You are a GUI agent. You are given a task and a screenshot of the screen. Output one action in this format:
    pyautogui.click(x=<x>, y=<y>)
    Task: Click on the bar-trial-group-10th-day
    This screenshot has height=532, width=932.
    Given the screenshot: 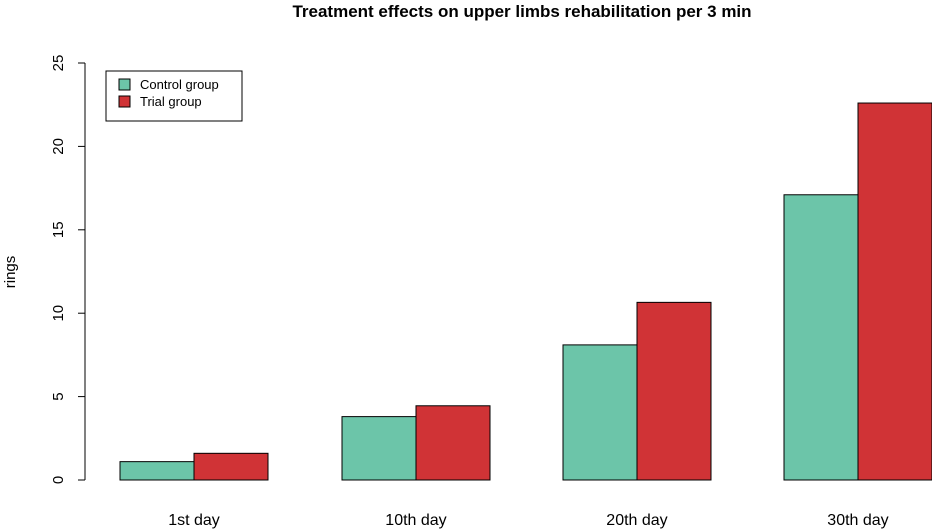 What is the action you would take?
    pyautogui.click(x=453, y=443)
    